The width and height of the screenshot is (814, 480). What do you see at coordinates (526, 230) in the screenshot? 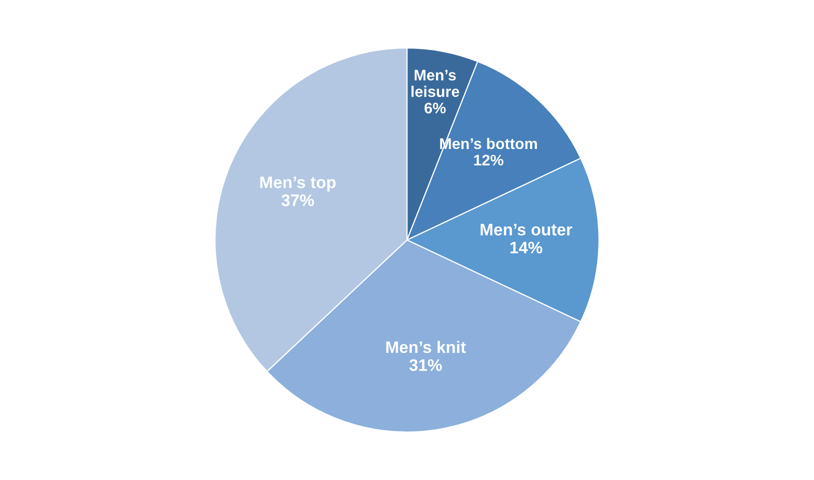
I see `slice-label: Men’s outer` at bounding box center [526, 230].